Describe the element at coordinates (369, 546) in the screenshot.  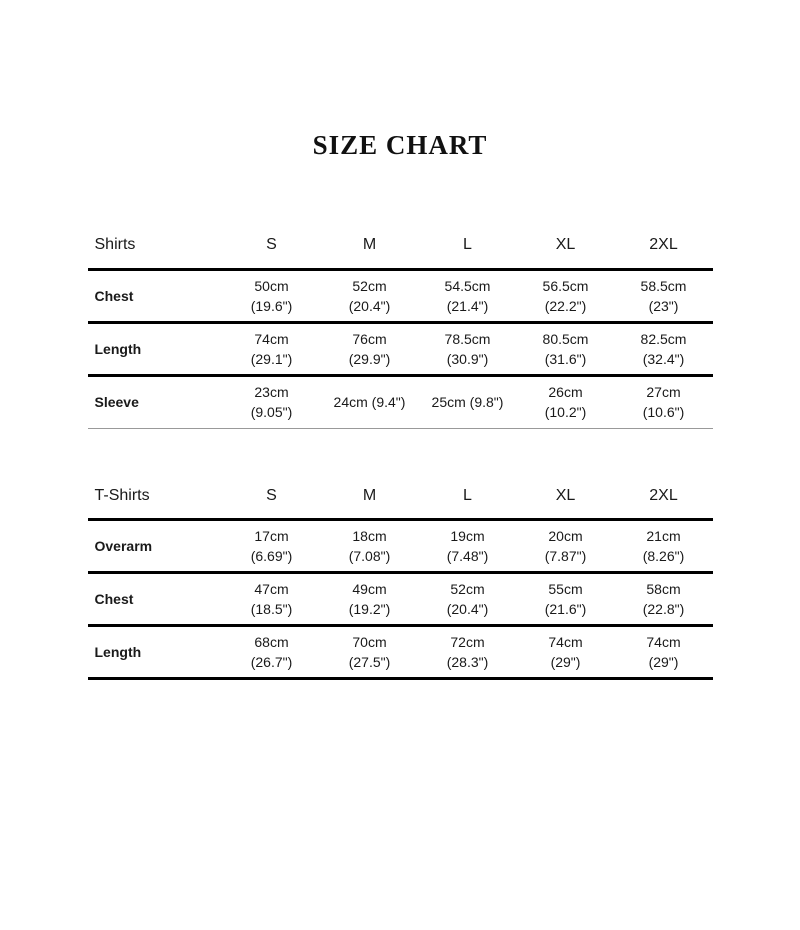
I see `size-cell: 18cm (7.08")` at that location.